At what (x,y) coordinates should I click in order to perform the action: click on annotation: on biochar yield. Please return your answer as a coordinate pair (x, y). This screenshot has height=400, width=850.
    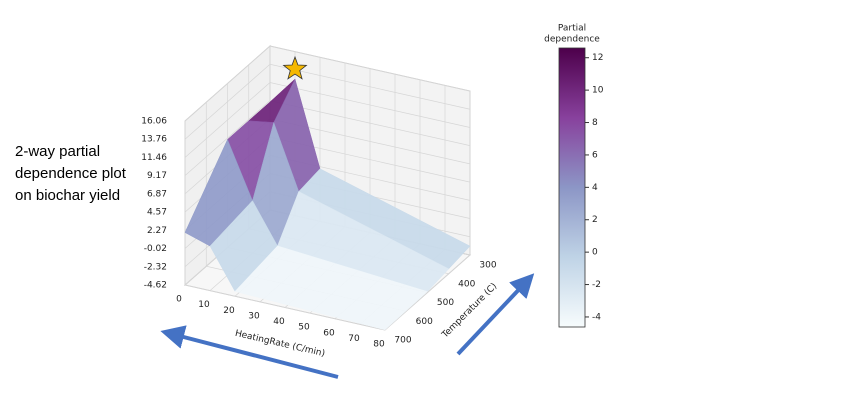
    Looking at the image, I should click on (67, 195).